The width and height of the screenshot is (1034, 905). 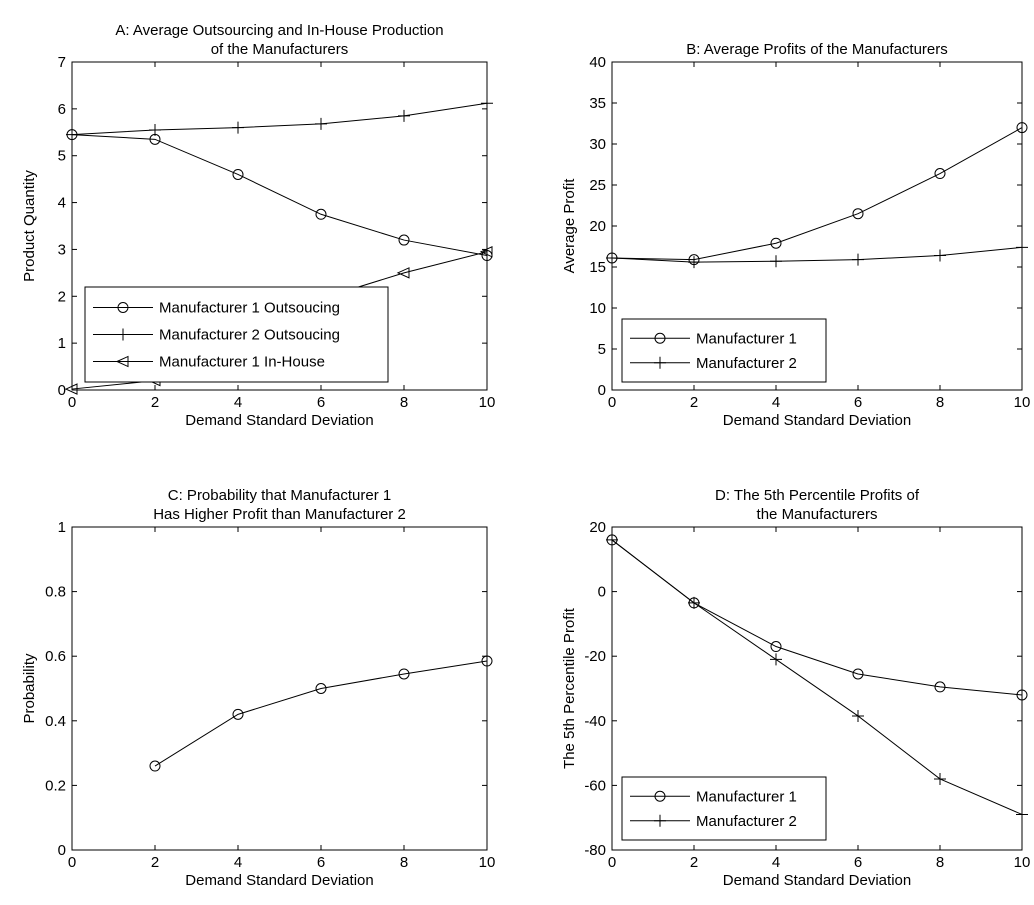 What do you see at coordinates (597, 144) in the screenshot?
I see `y-tick-label: 30` at bounding box center [597, 144].